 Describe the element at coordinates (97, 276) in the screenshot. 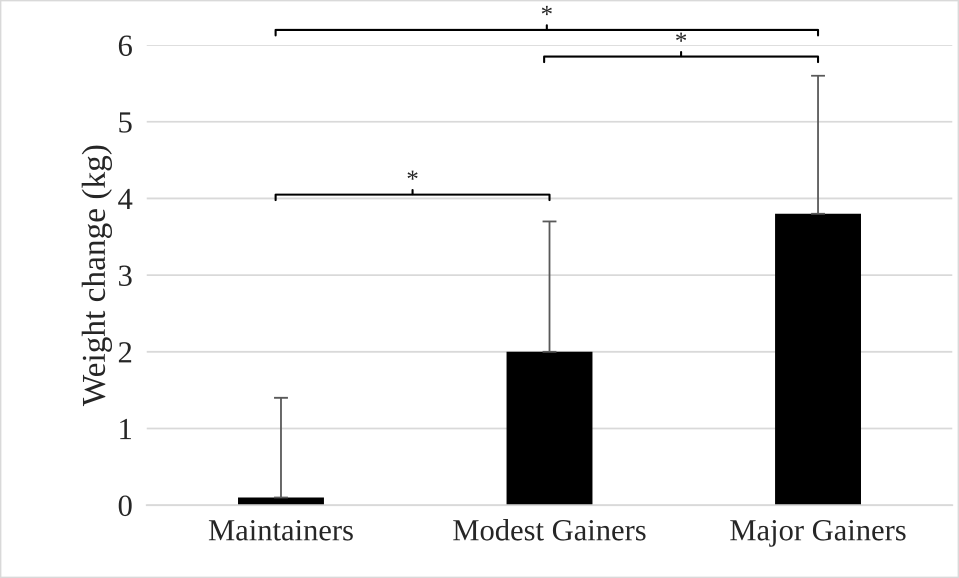

I see `y-axis-title: Weight change (kg)` at that location.